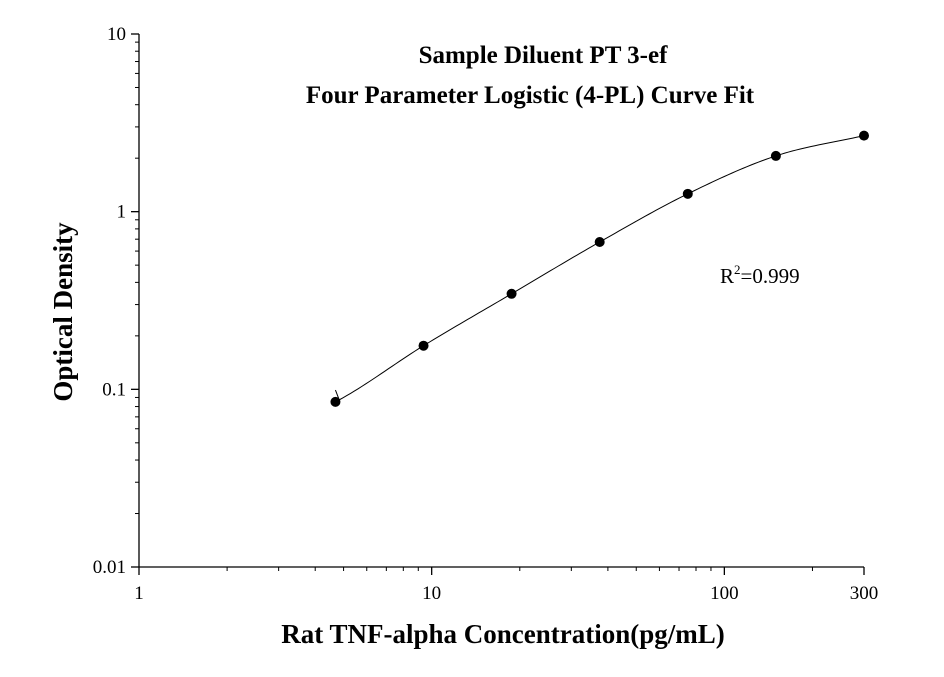 The height and width of the screenshot is (677, 944). What do you see at coordinates (530, 95) in the screenshot?
I see `chart-subtitle: Four Parameter Logistic (4-PL) Curve Fit` at bounding box center [530, 95].